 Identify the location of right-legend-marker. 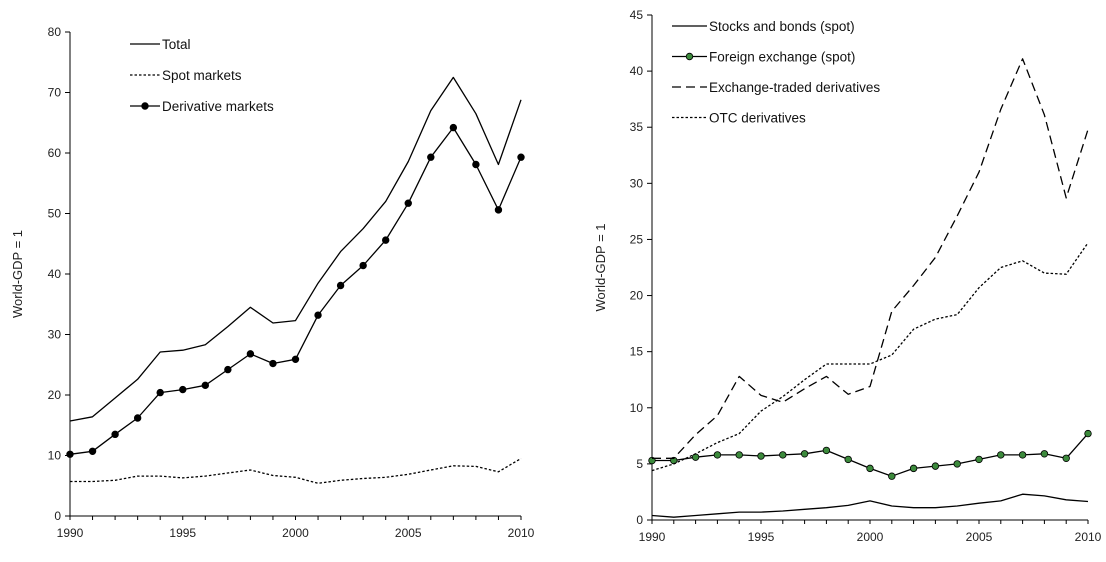
(689, 56).